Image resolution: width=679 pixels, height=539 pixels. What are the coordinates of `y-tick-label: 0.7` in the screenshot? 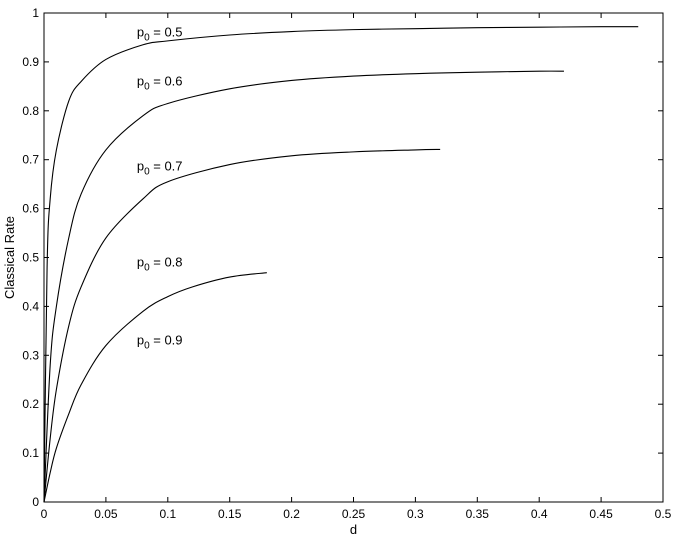 It's located at (30, 160).